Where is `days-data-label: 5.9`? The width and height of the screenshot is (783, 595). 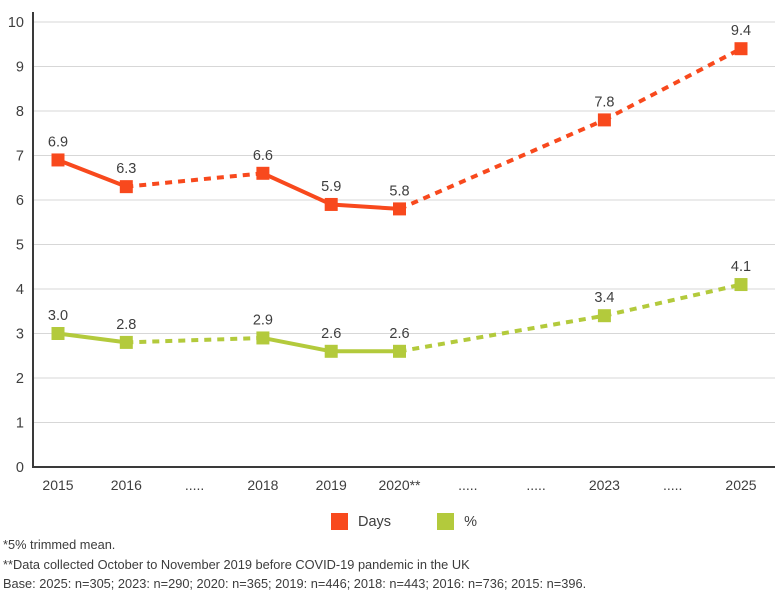
days-data-label: 5.9 is located at coordinates (331, 187).